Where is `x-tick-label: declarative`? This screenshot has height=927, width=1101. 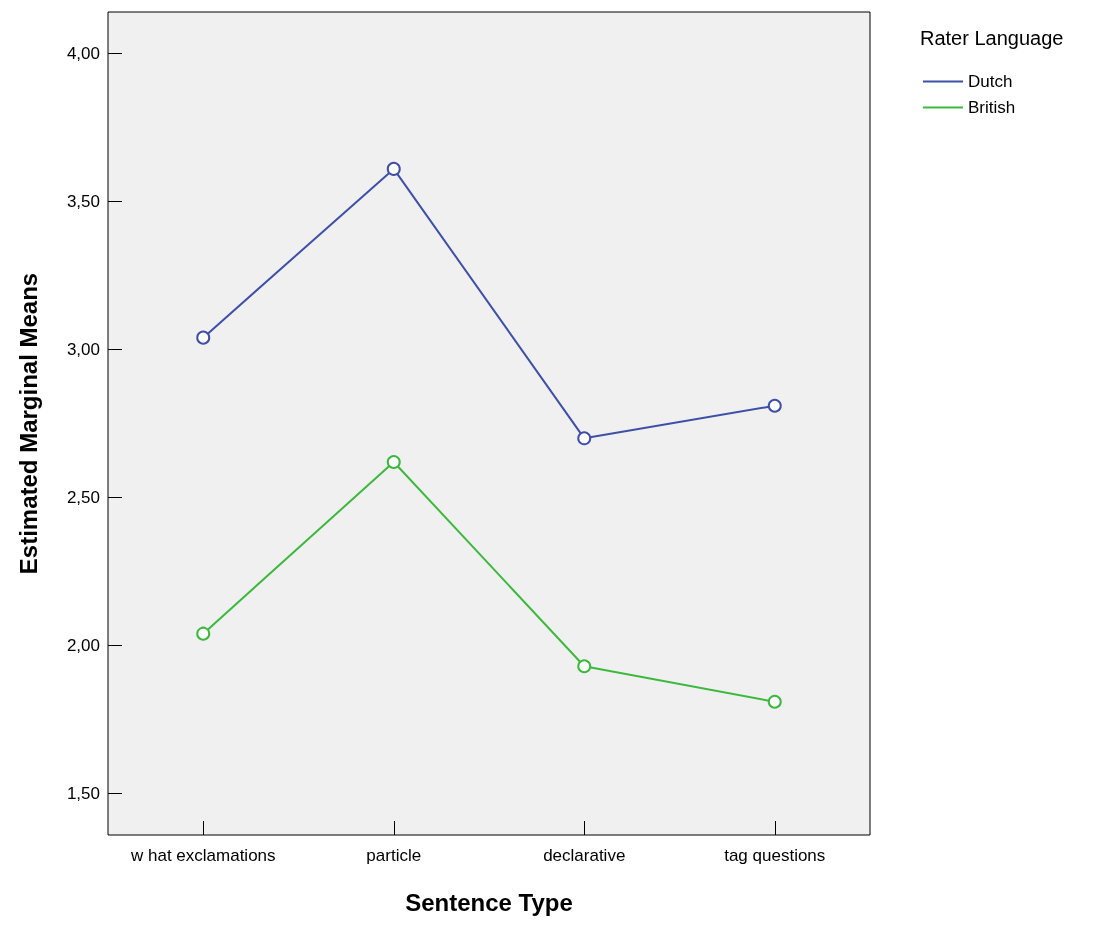 x-tick-label: declarative is located at coordinates (584, 855).